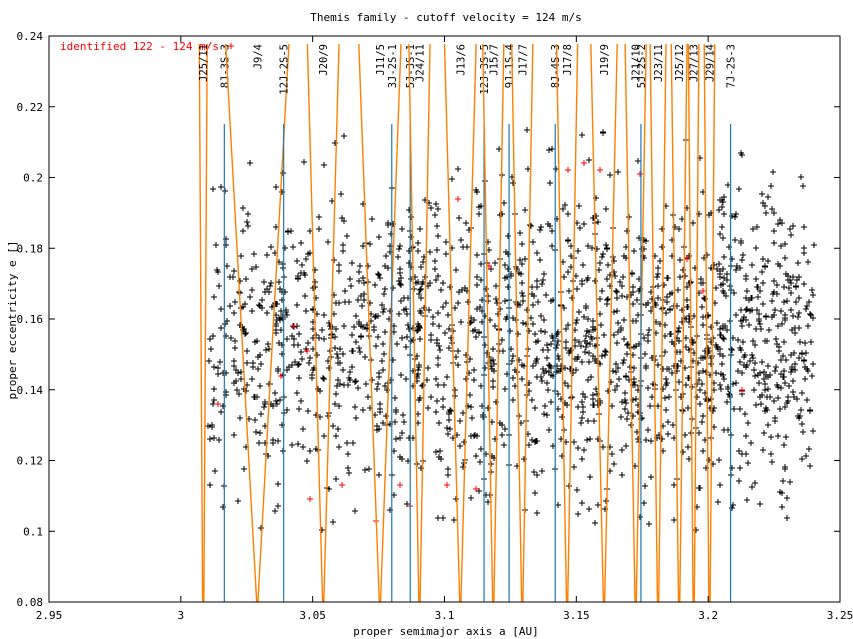 Image resolution: width=853 pixels, height=639 pixels. I want to click on resonance-label: J17/8, so click(568, 60).